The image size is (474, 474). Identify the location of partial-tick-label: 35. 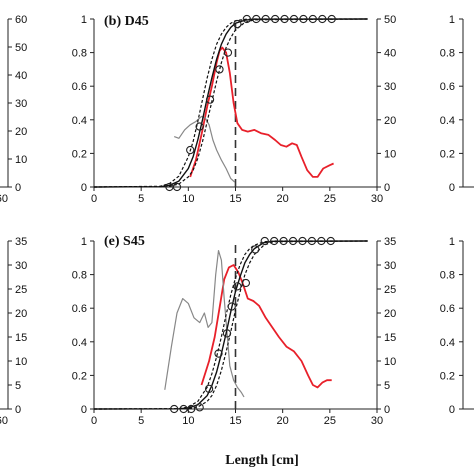
(21, 242).